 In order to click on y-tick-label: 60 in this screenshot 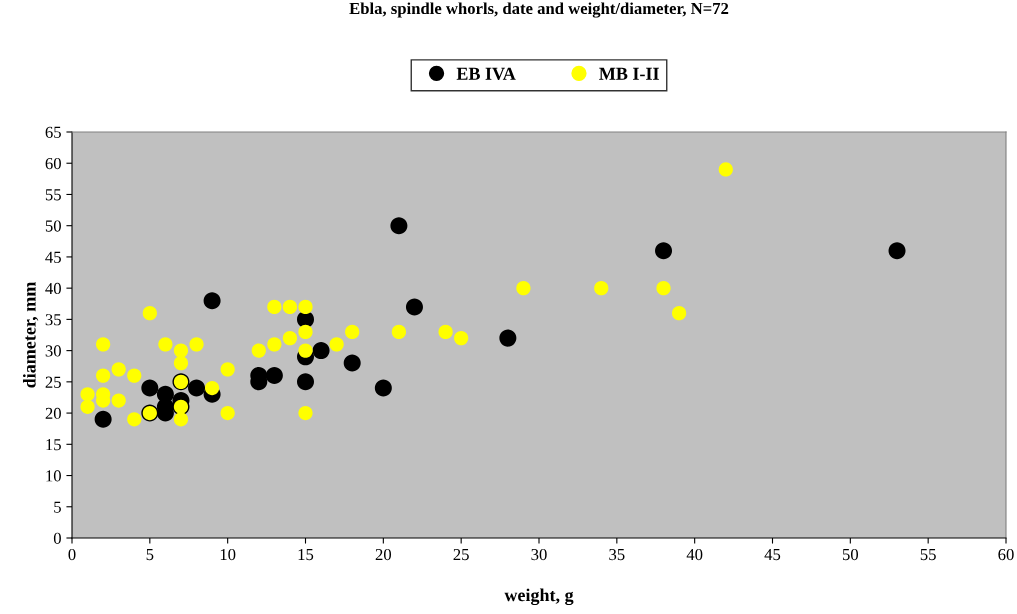, I will do `click(53, 163)`.